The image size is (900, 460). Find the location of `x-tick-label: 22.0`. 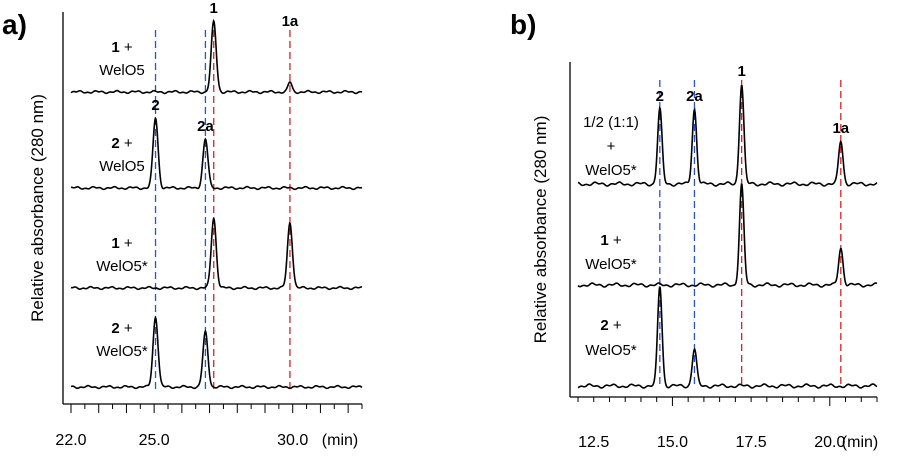

x-tick-label: 22.0 is located at coordinates (70, 440).